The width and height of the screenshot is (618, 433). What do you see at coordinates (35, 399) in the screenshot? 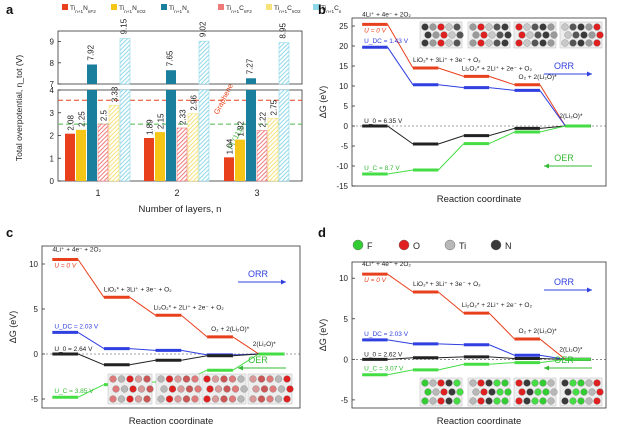
I see `y-tick-label: -5` at bounding box center [35, 399].